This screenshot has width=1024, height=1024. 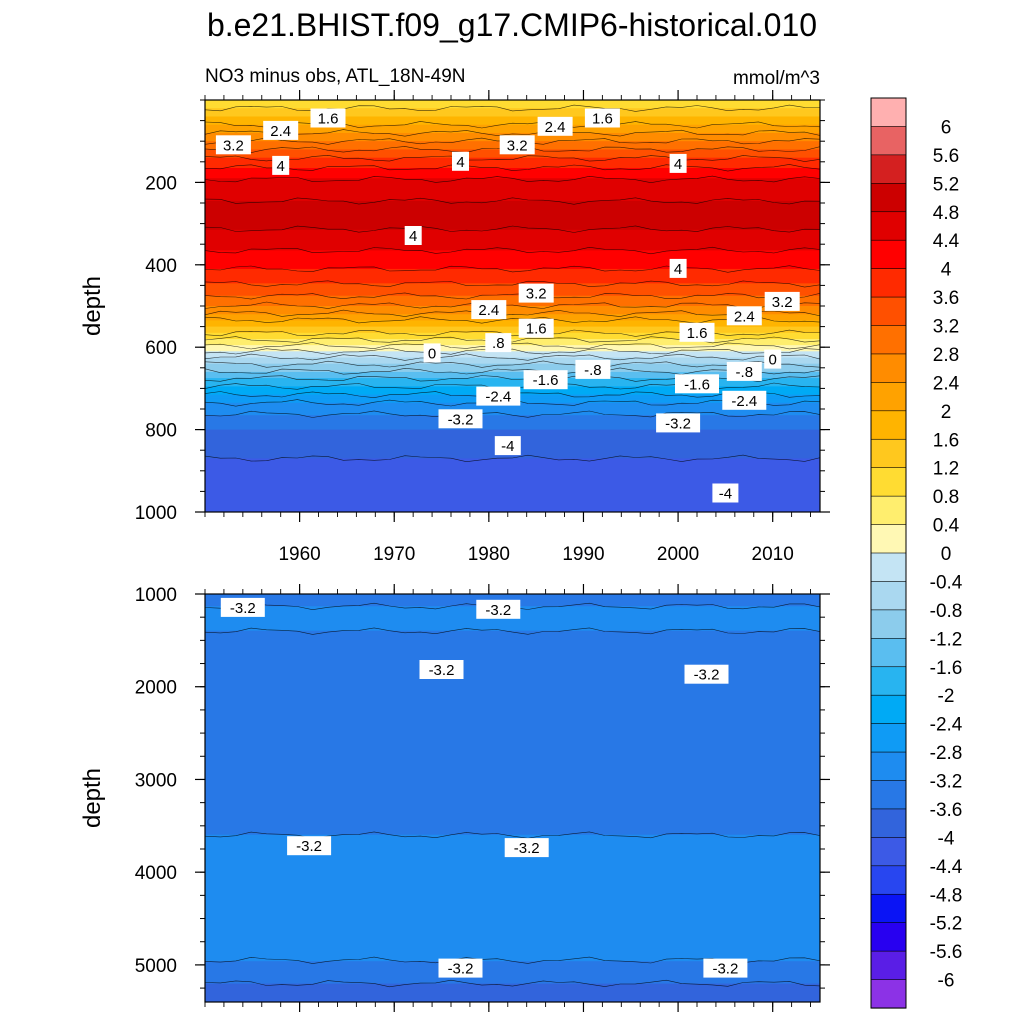 What do you see at coordinates (946, 440) in the screenshot?
I see `colorbar-label: 1.6` at bounding box center [946, 440].